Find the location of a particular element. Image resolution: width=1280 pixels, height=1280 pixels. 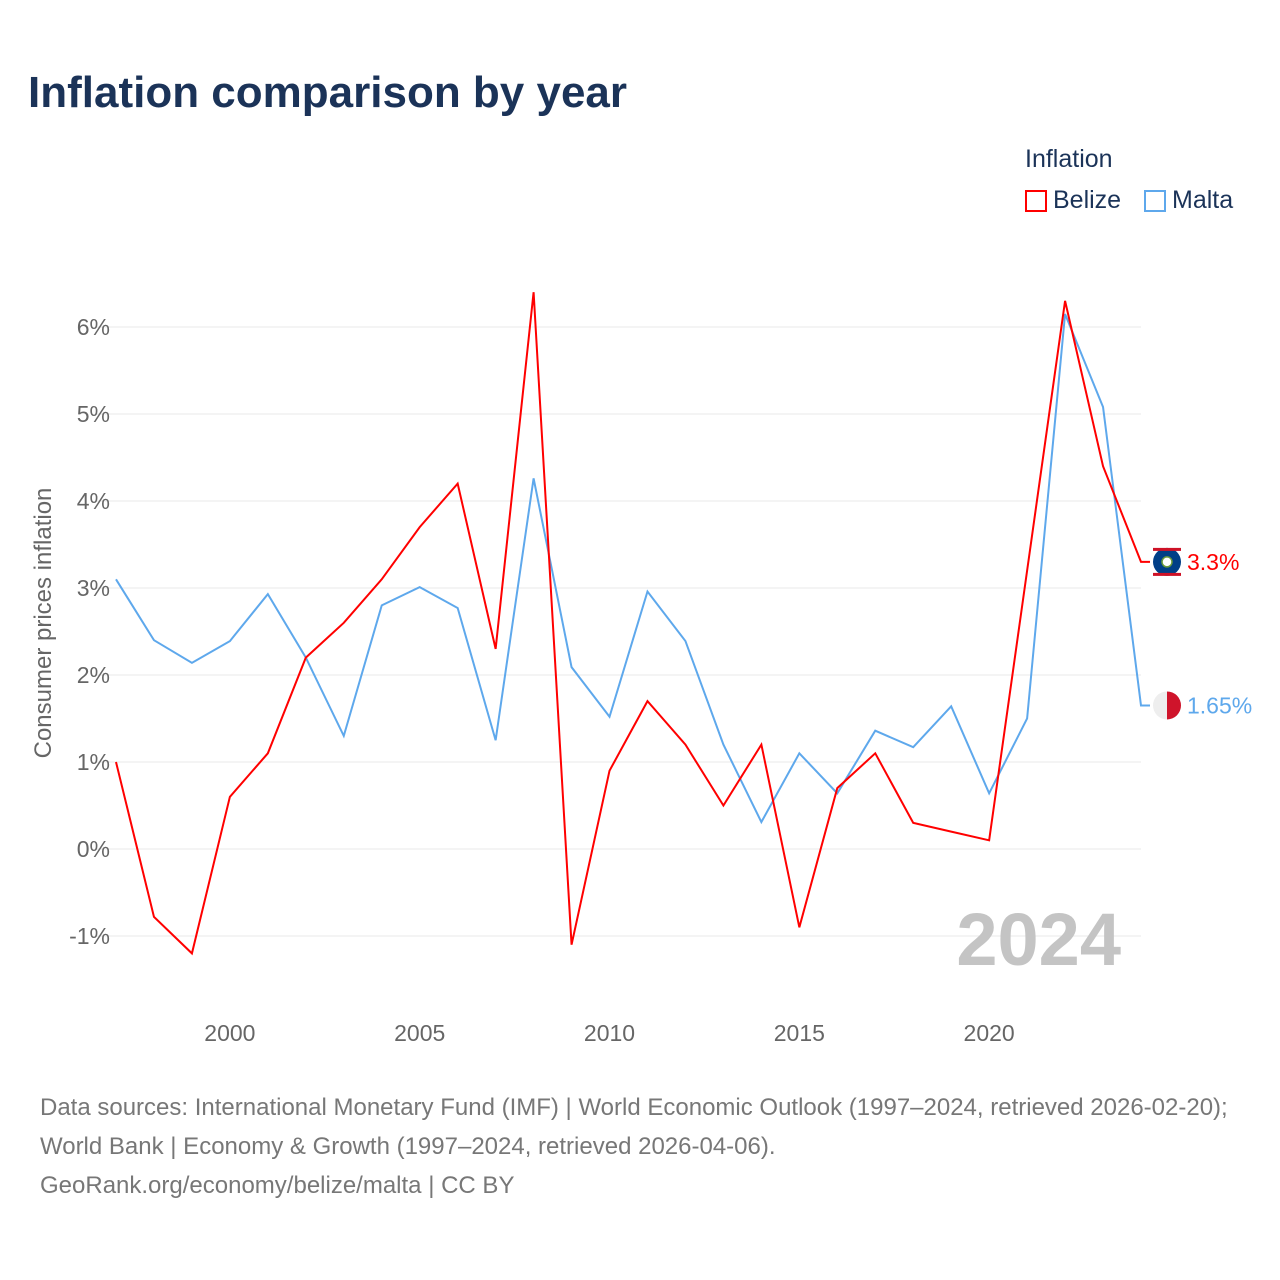

end-label-belize: 3.3% is located at coordinates (1213, 562).